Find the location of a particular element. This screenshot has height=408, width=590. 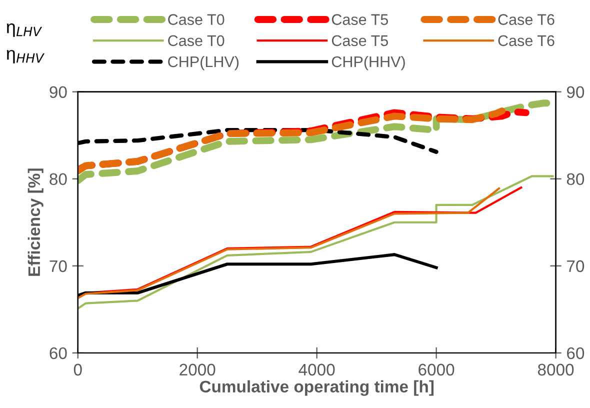

text: η$_{HHV}$ is located at coordinates (25, 57).